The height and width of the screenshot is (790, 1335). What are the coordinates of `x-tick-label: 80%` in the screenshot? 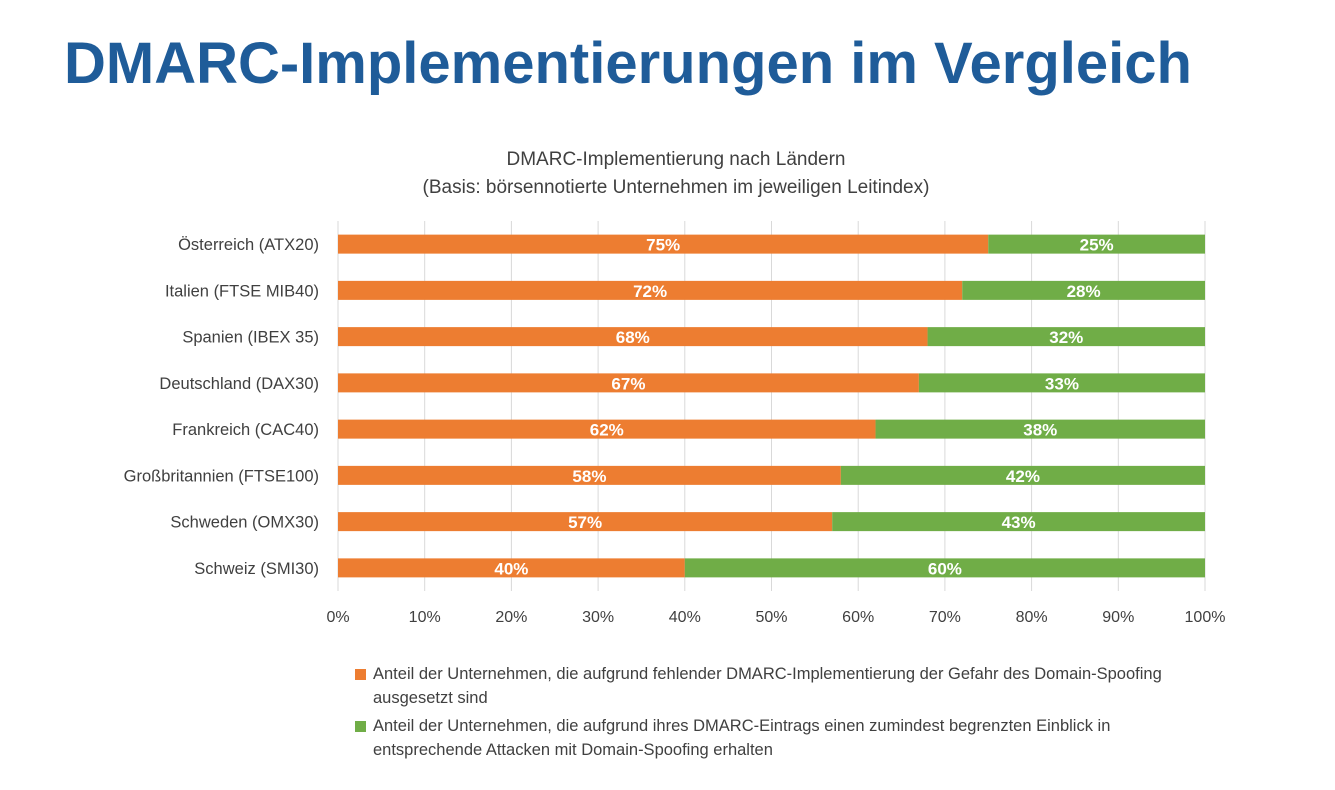 It's located at (1032, 617).